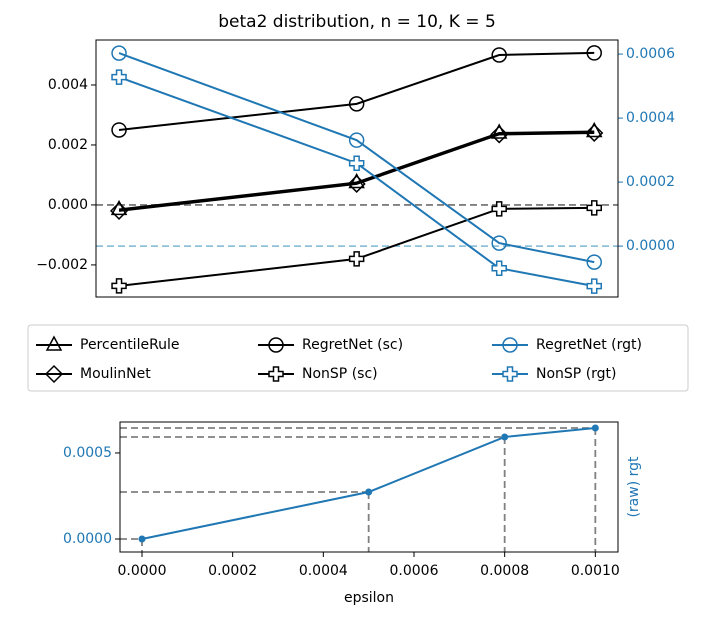 This screenshot has height=621, width=711. I want to click on y2-tick-label: 0.0000, so click(650, 246).